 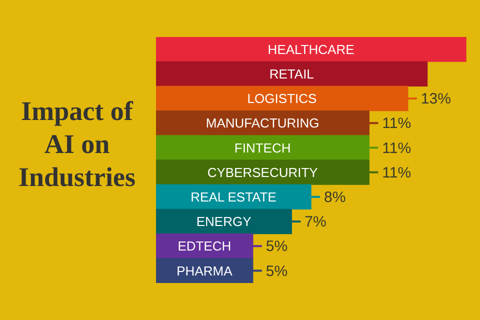 What do you see at coordinates (335, 197) in the screenshot?
I see `data-label: 8%` at bounding box center [335, 197].